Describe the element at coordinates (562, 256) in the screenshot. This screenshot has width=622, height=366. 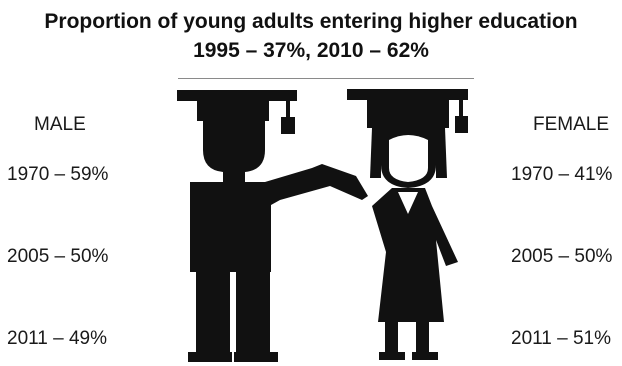
I see `female-stat-2005: 2005 – 50%` at that location.